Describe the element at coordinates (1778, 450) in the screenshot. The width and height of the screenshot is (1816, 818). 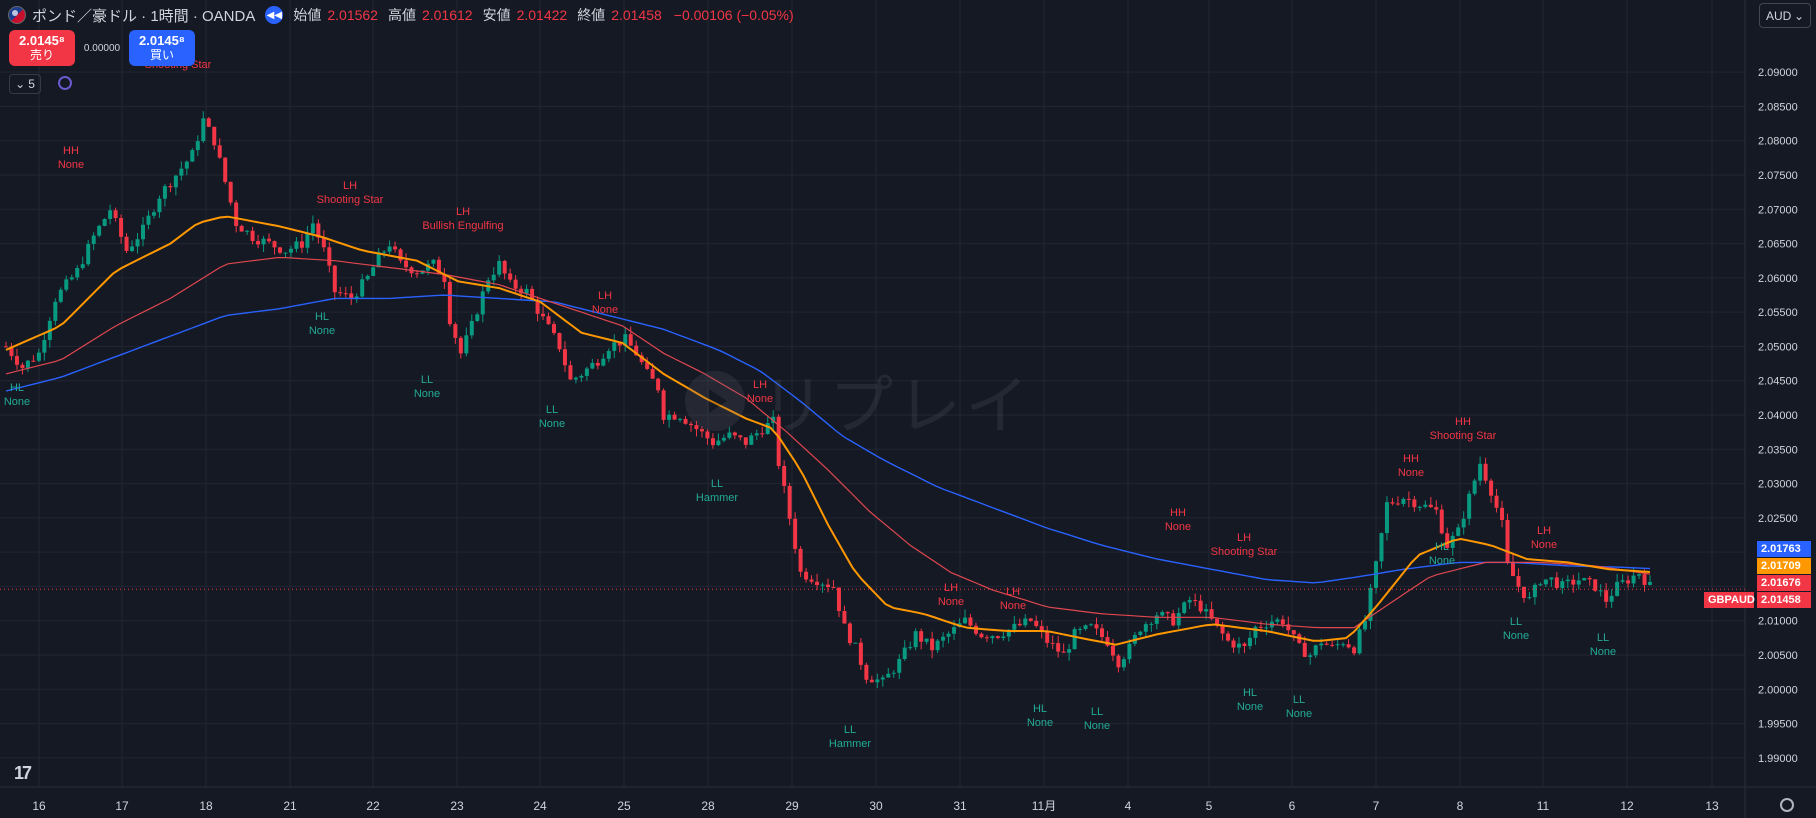
I see `price-axis-label: 2.03500` at that location.